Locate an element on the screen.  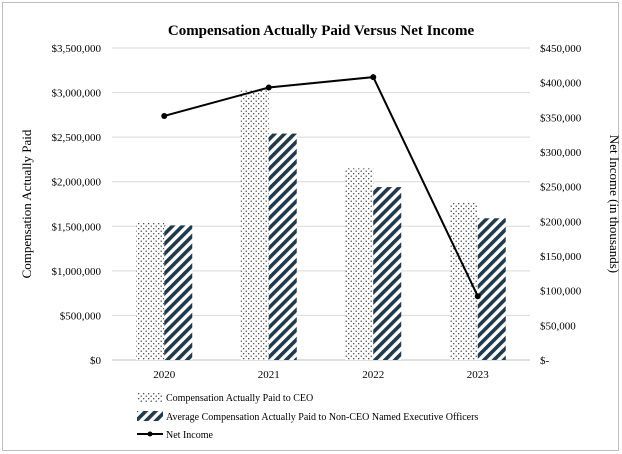
y2-tick-label: $350,000 is located at coordinates (561, 118).